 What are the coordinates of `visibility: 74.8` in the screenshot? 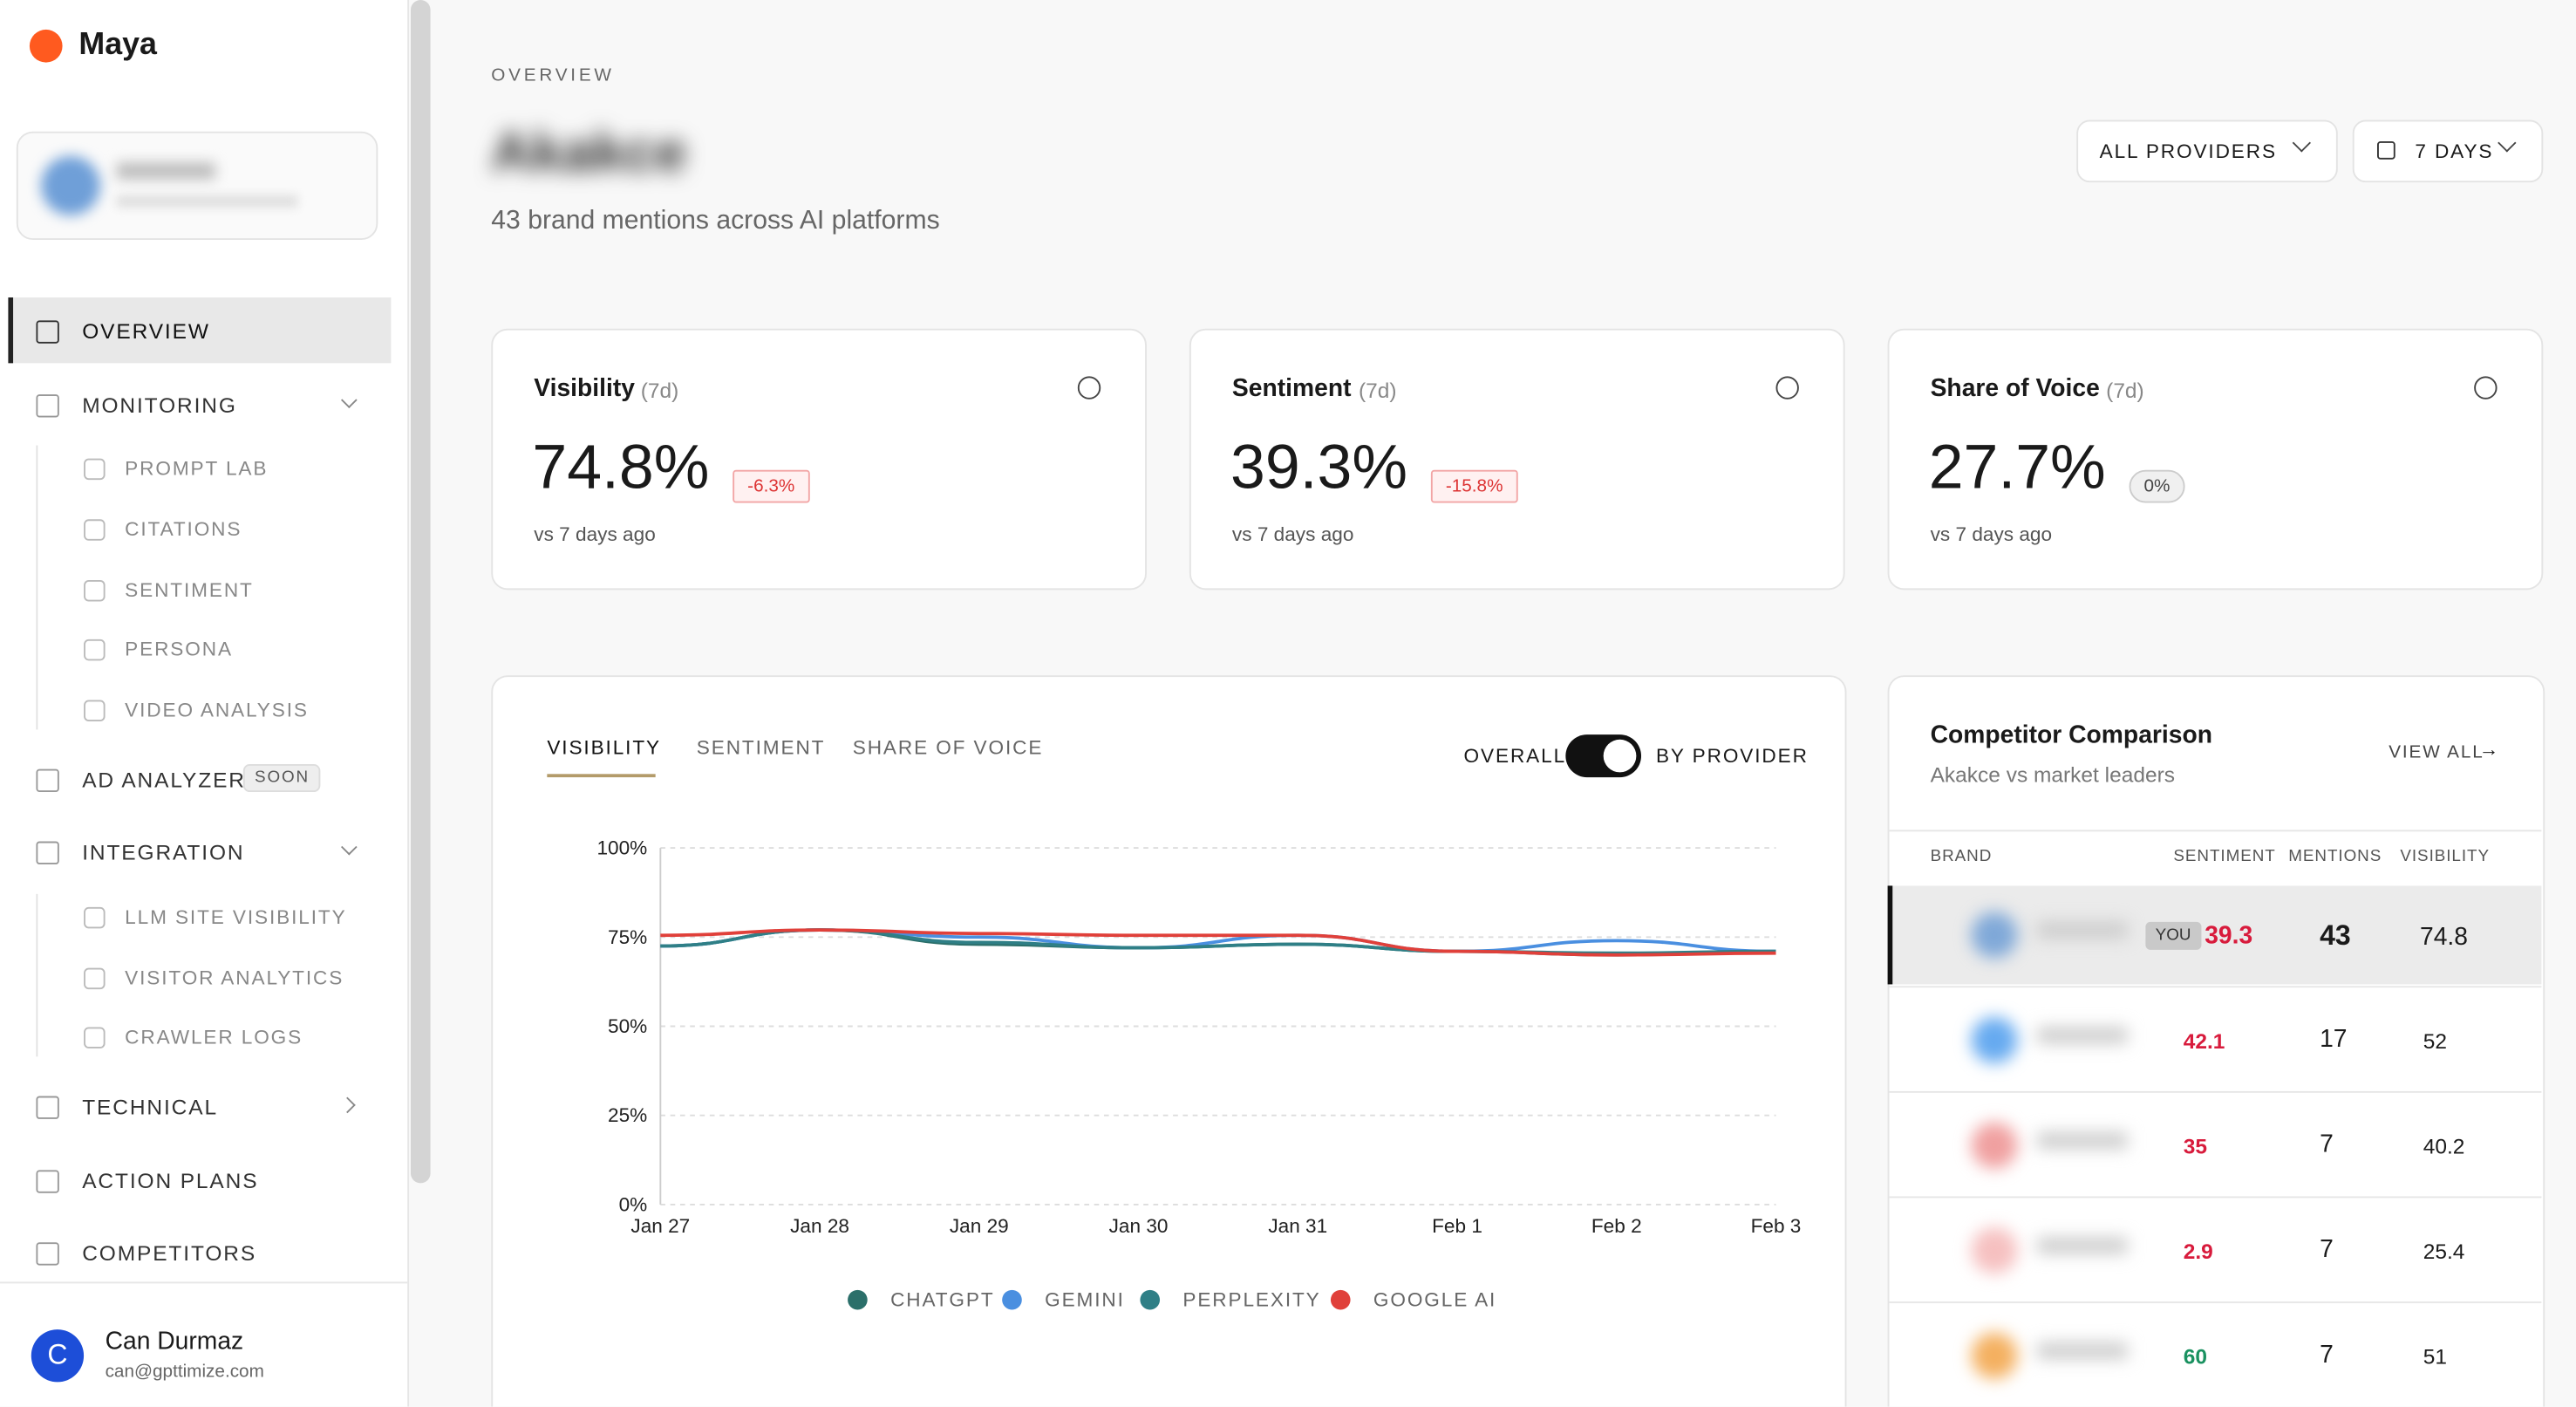 It's located at (2444, 938).